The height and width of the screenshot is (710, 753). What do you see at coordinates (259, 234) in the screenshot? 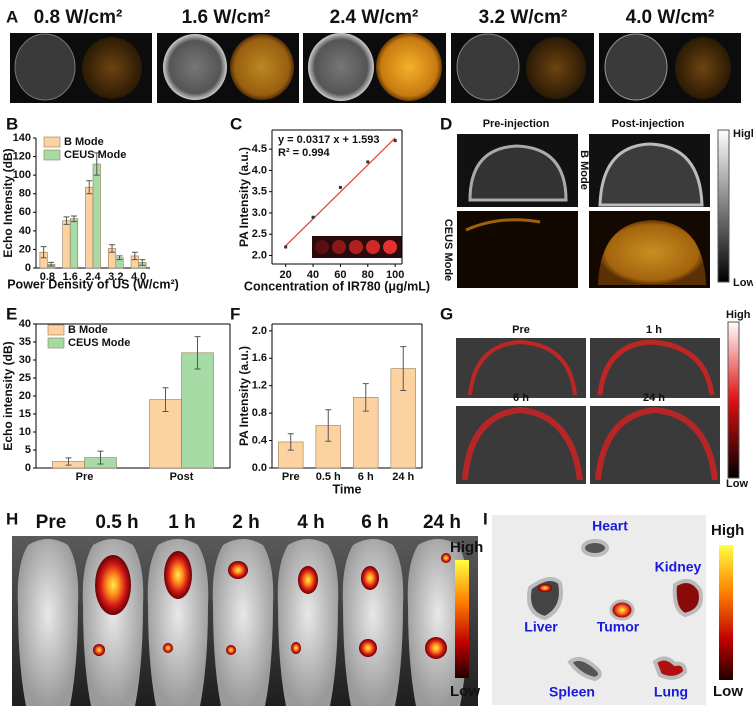
I see `y-tick-label: 2.5` at bounding box center [259, 234].